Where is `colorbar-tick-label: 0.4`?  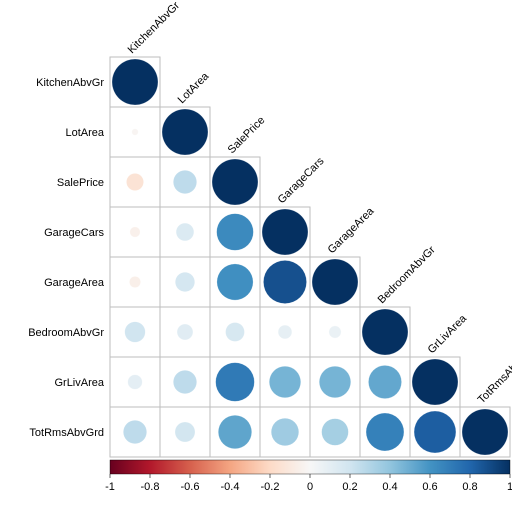
colorbar-tick-label: 0.4 is located at coordinates (389, 487).